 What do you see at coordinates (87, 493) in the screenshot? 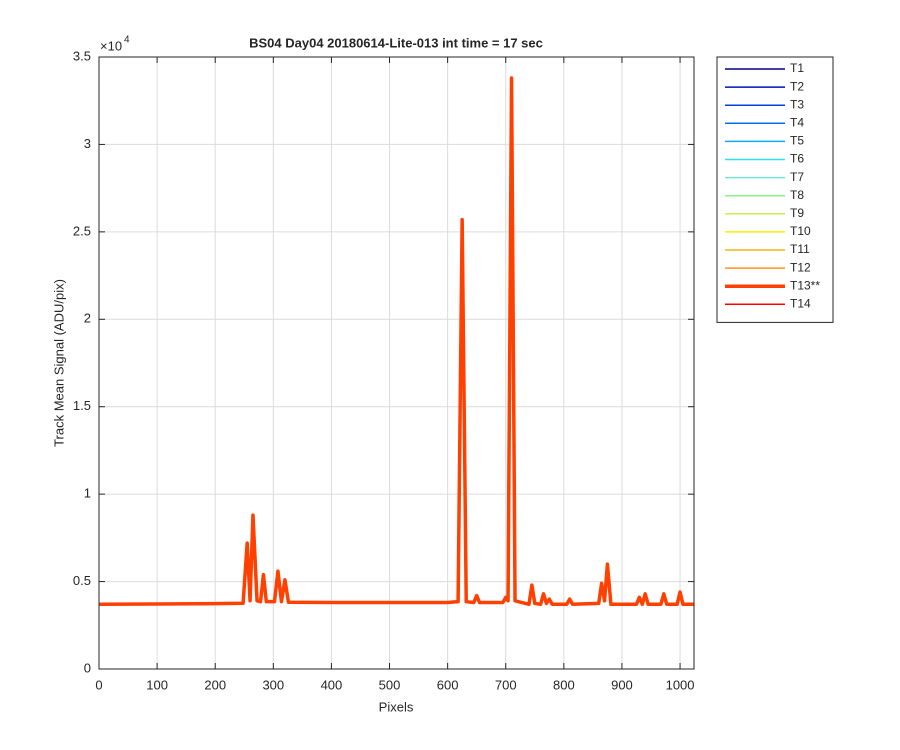
I see `y-tick-label: 1` at bounding box center [87, 493].